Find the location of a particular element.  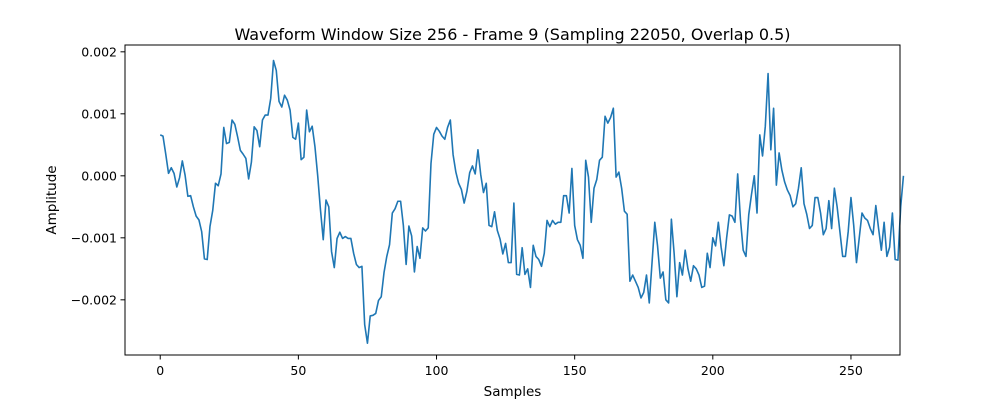

x-tick-label: 100 is located at coordinates (437, 370).